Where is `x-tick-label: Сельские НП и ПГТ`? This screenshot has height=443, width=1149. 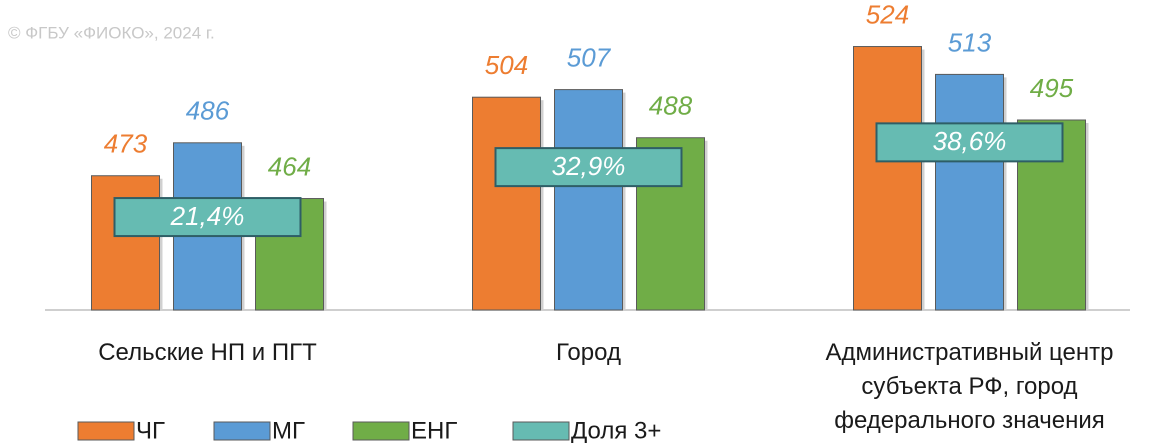 x-tick-label: Сельские НП и ПГТ is located at coordinates (207, 352).